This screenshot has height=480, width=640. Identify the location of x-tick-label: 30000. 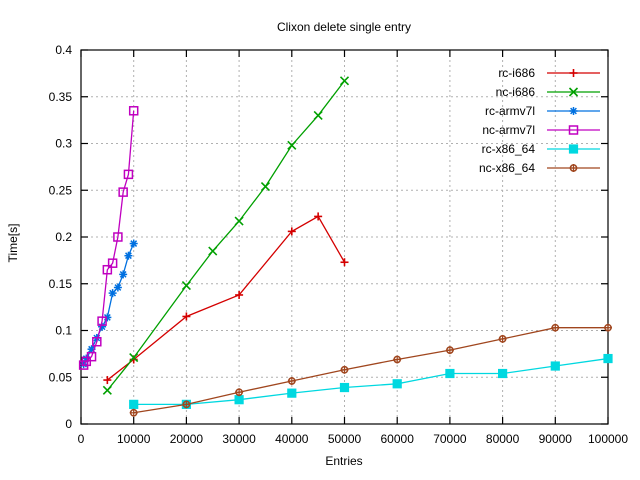
(239, 439).